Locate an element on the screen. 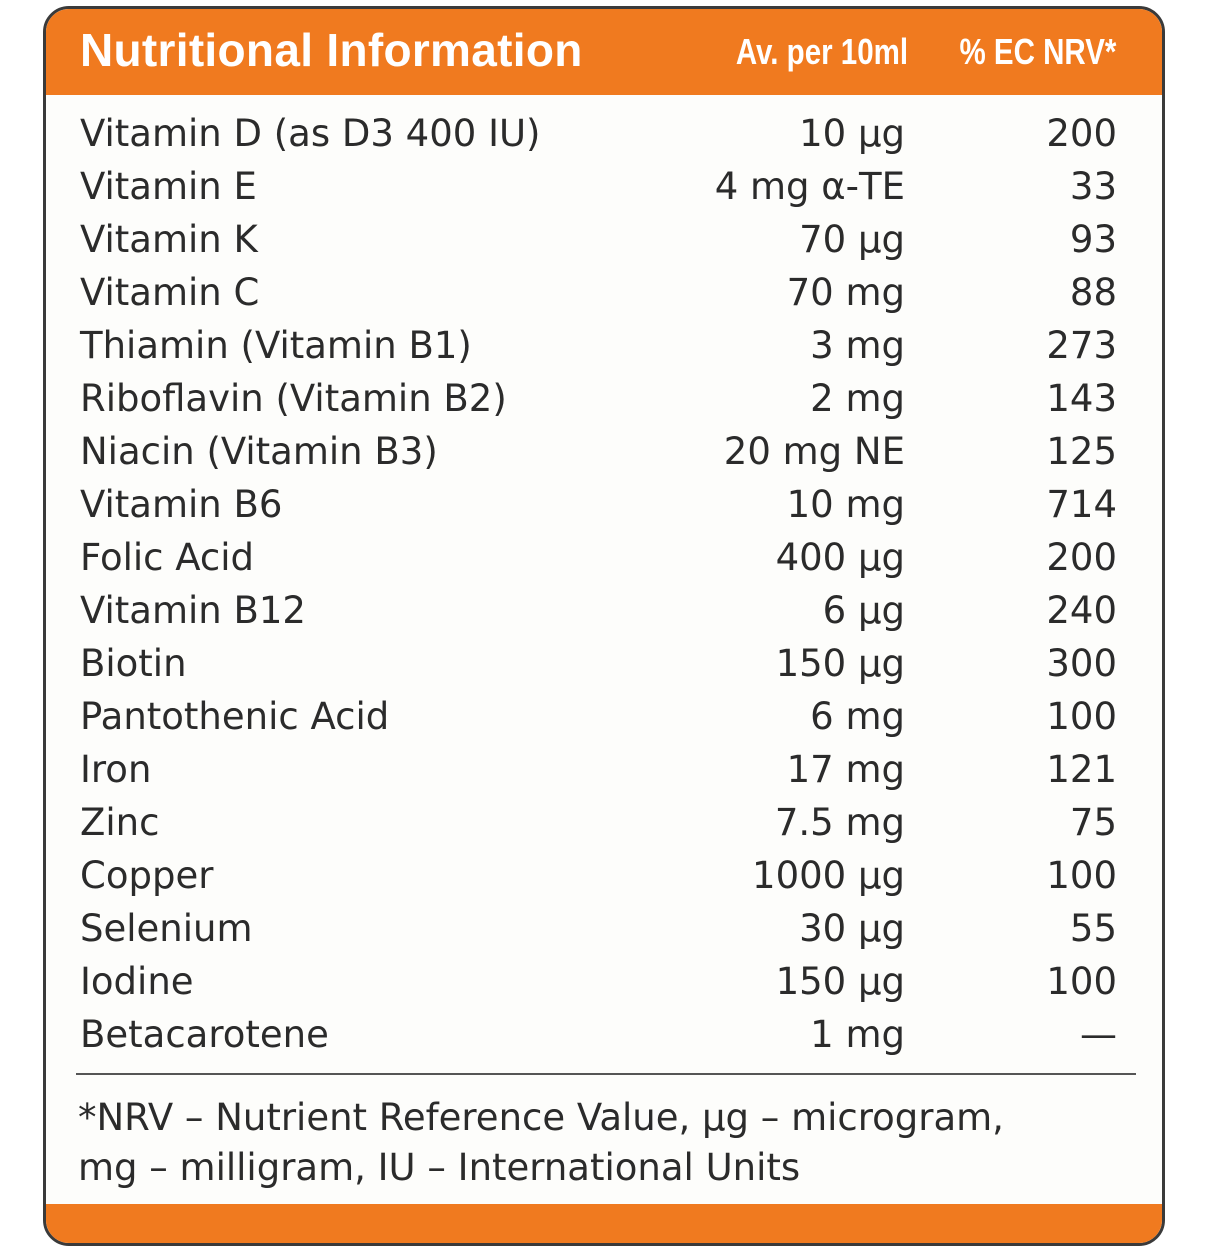 The image size is (1218, 1246). table-row: Vitamin D (as D3 400 IU) 10 µg 200 is located at coordinates (604, 133).